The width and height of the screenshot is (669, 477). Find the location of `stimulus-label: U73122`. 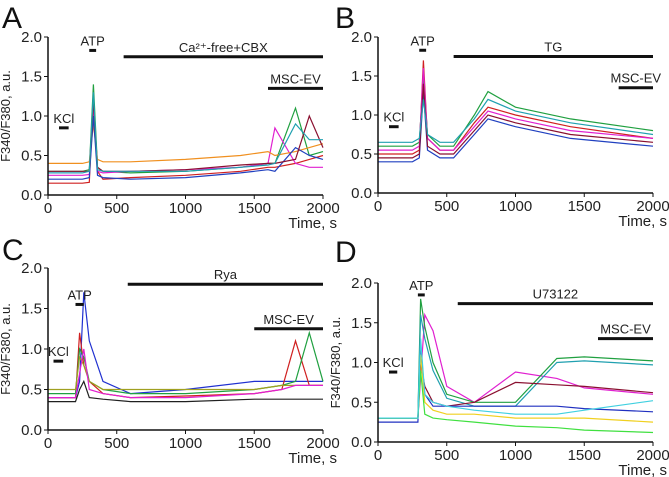

stimulus-label: U73122 is located at coordinates (556, 294).